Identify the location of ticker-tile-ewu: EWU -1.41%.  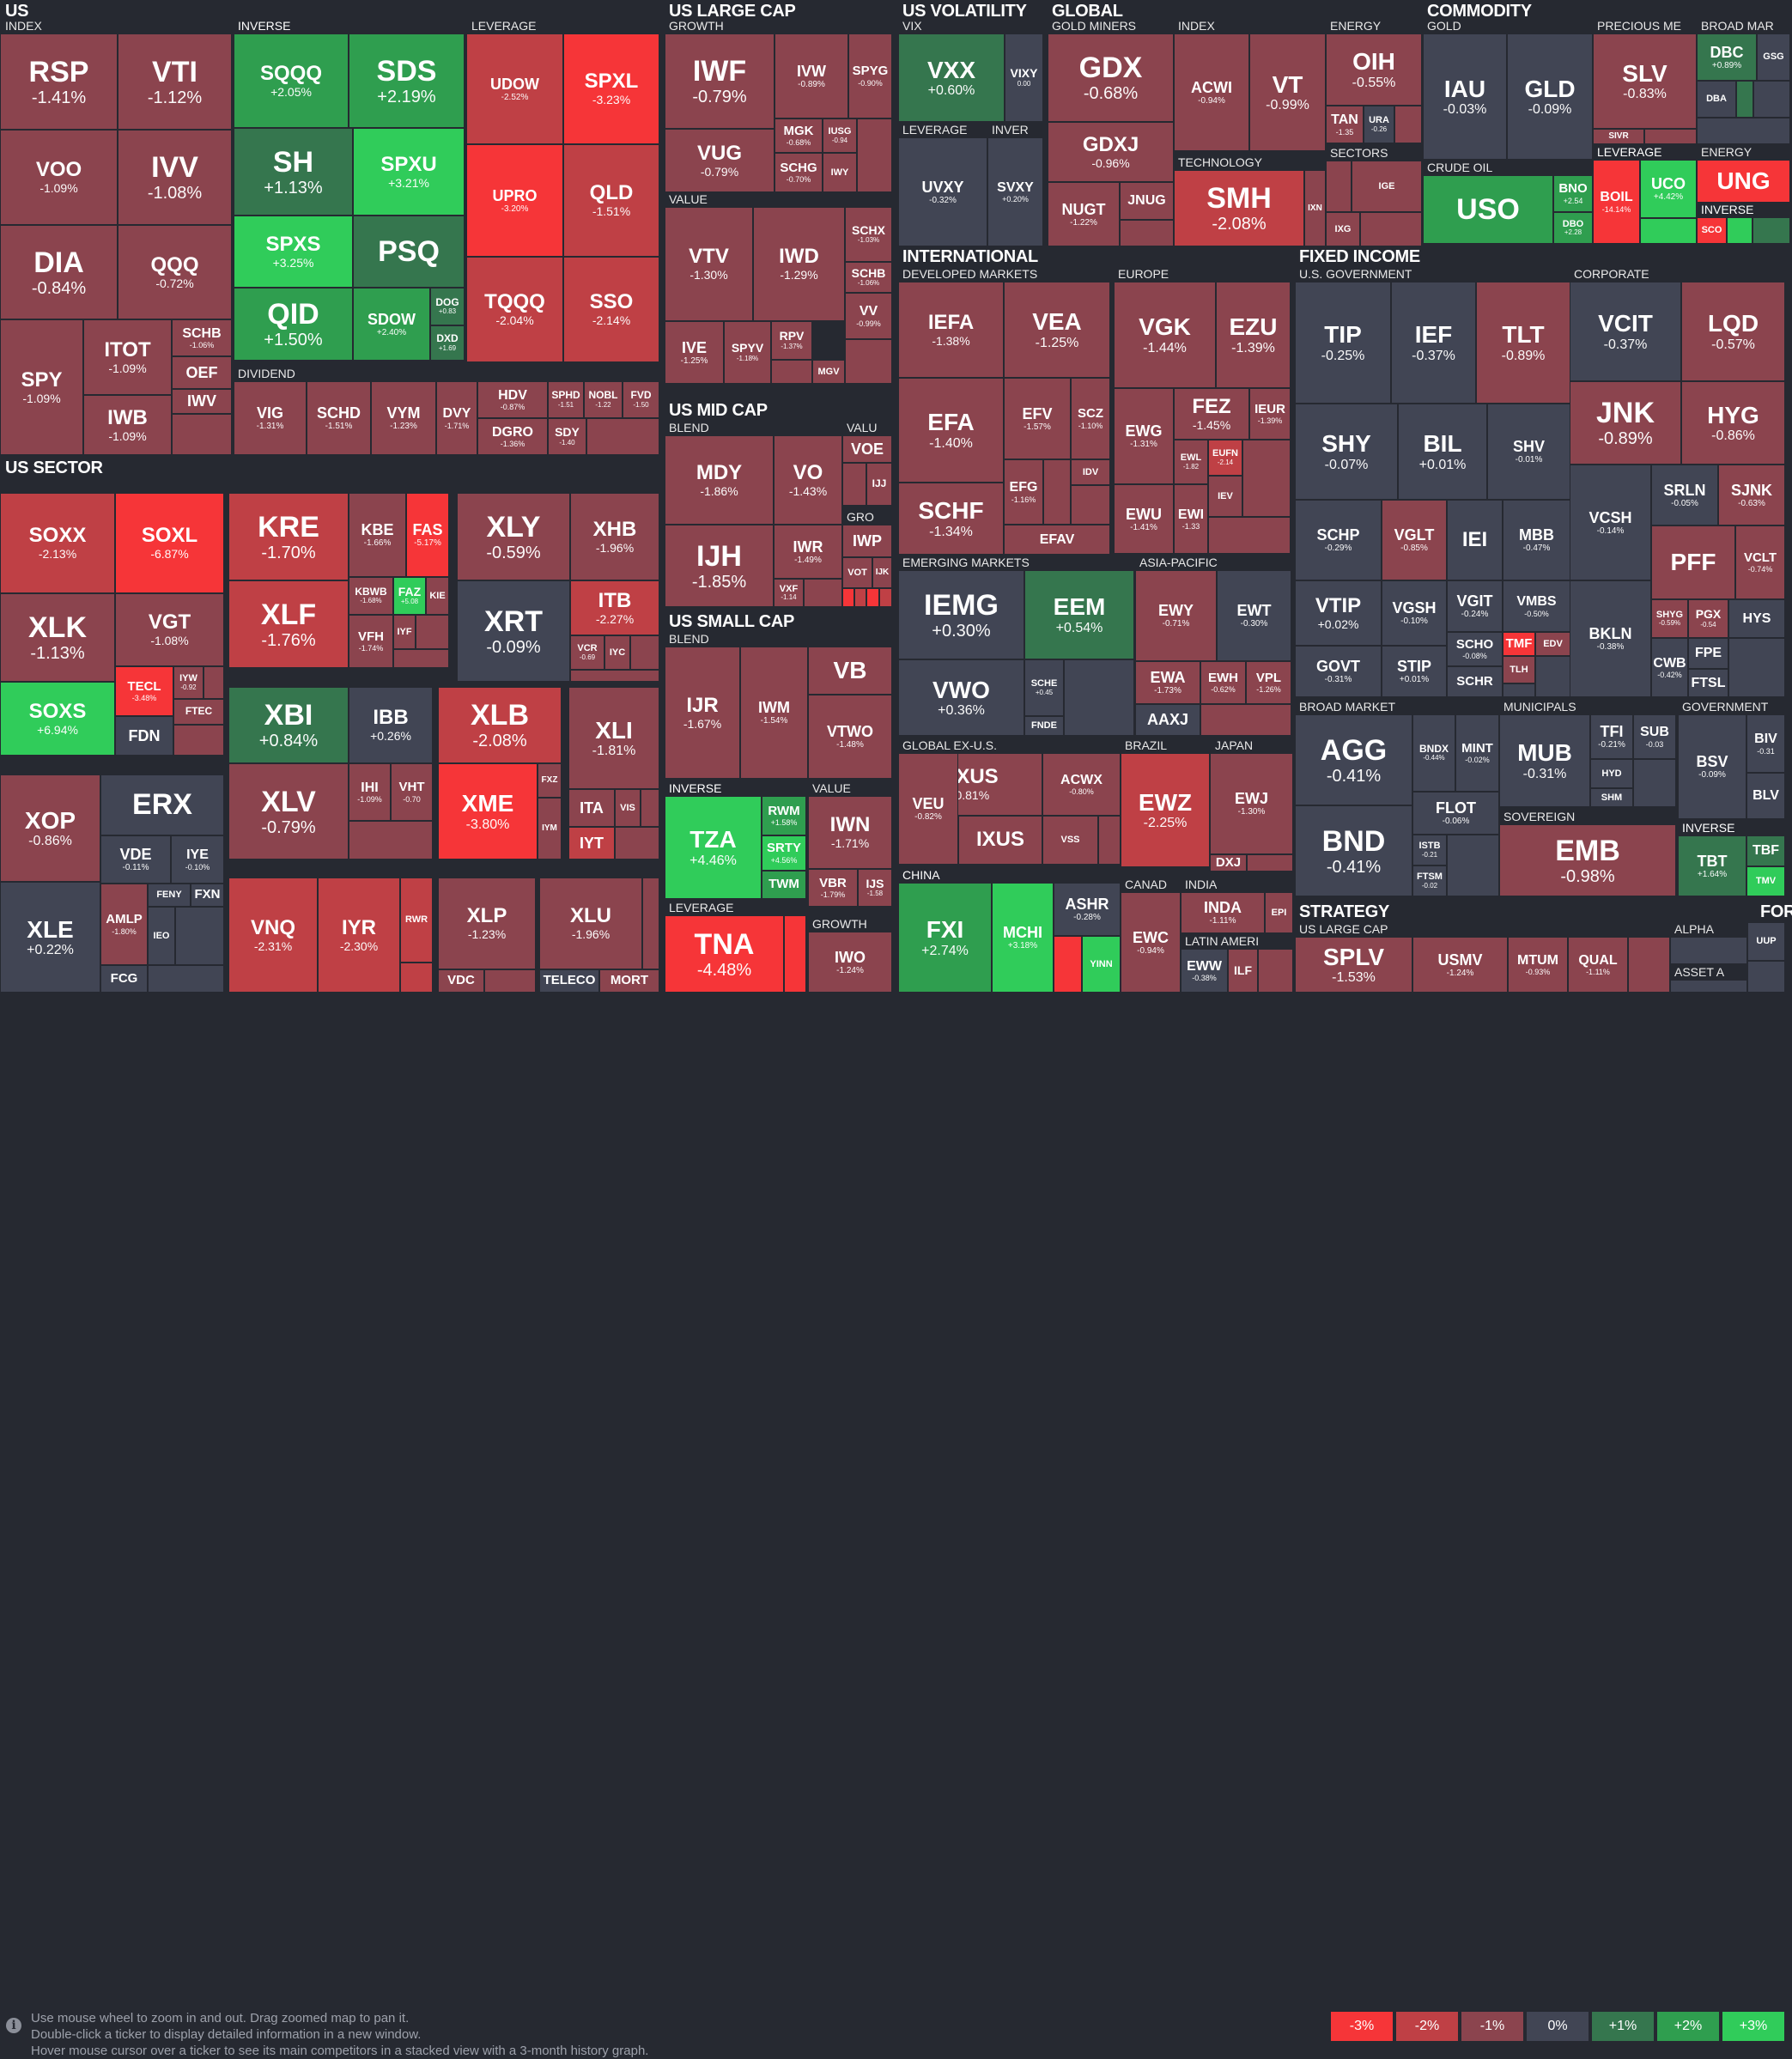
(1144, 519).